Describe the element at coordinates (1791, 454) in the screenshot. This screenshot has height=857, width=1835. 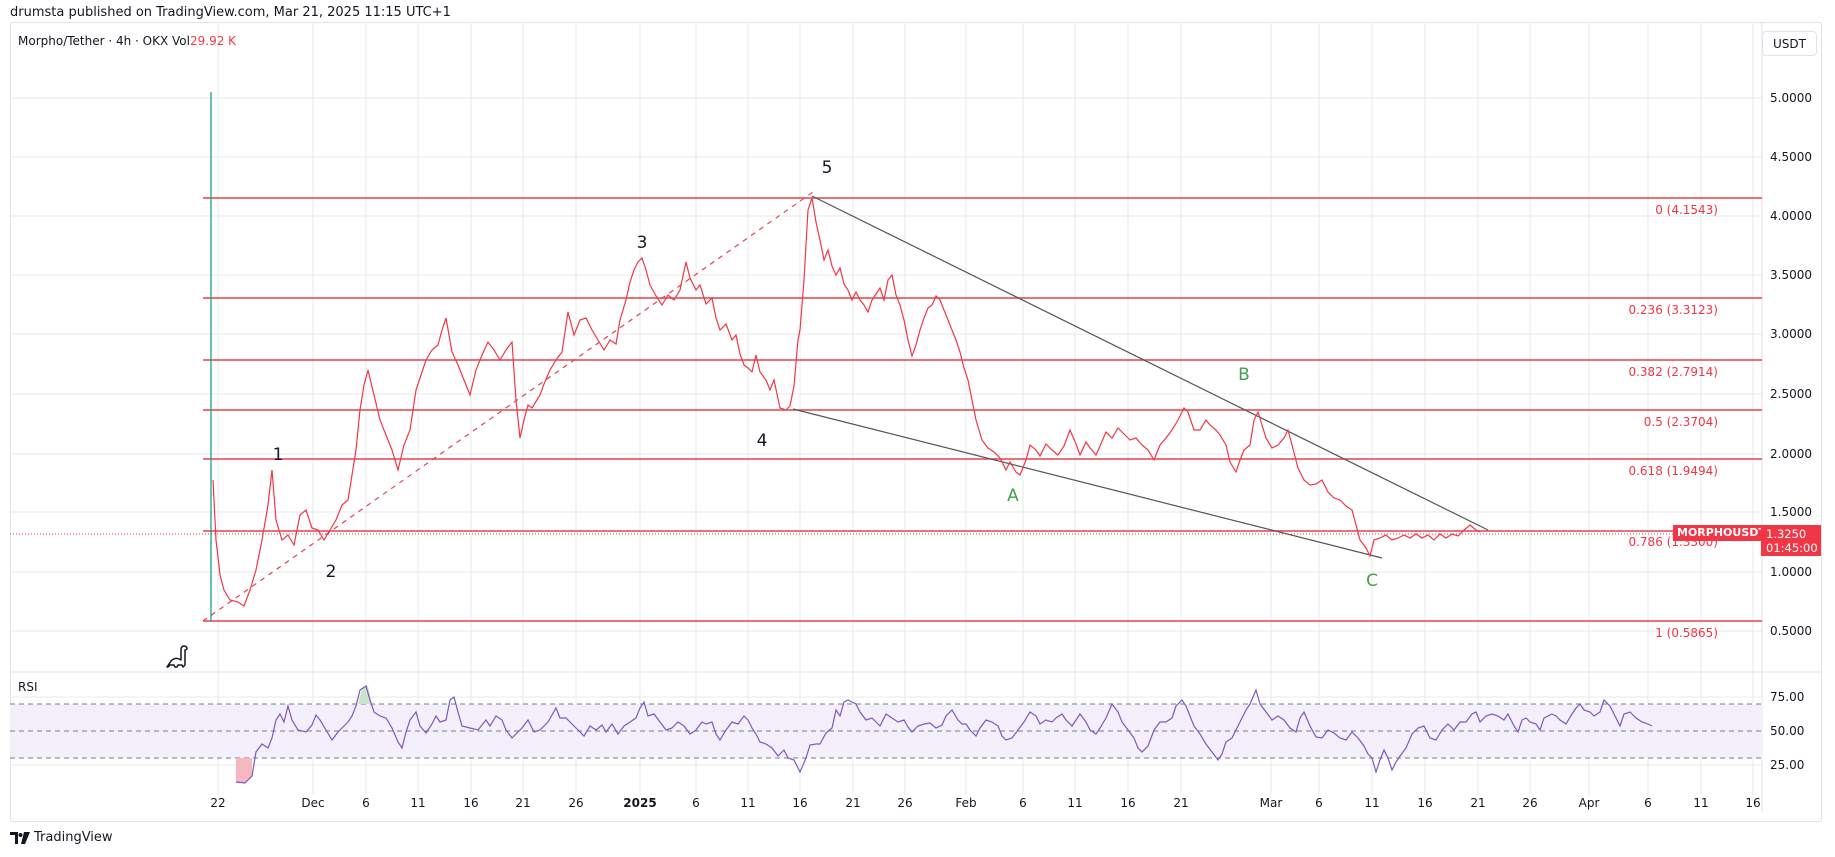
I see `price-tick: 2.0000` at that location.